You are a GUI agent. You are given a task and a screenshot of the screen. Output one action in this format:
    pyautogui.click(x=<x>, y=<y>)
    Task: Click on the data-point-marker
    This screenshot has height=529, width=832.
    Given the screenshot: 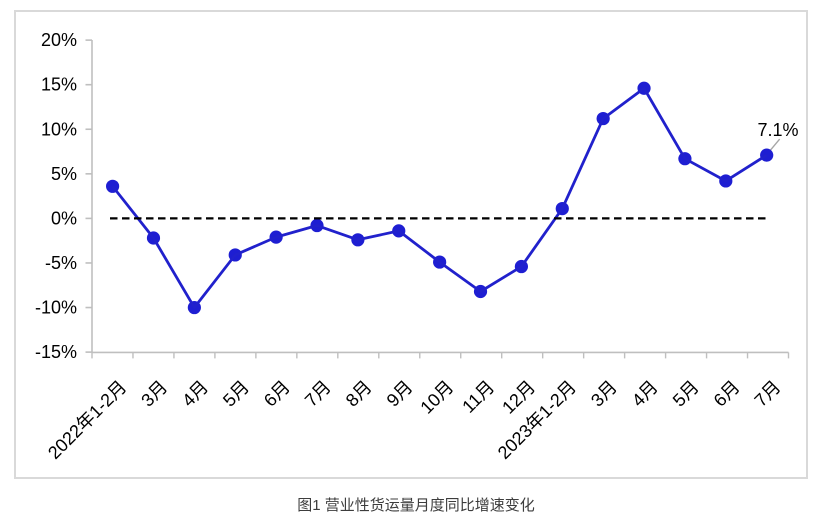 What is the action you would take?
    pyautogui.click(x=767, y=155)
    